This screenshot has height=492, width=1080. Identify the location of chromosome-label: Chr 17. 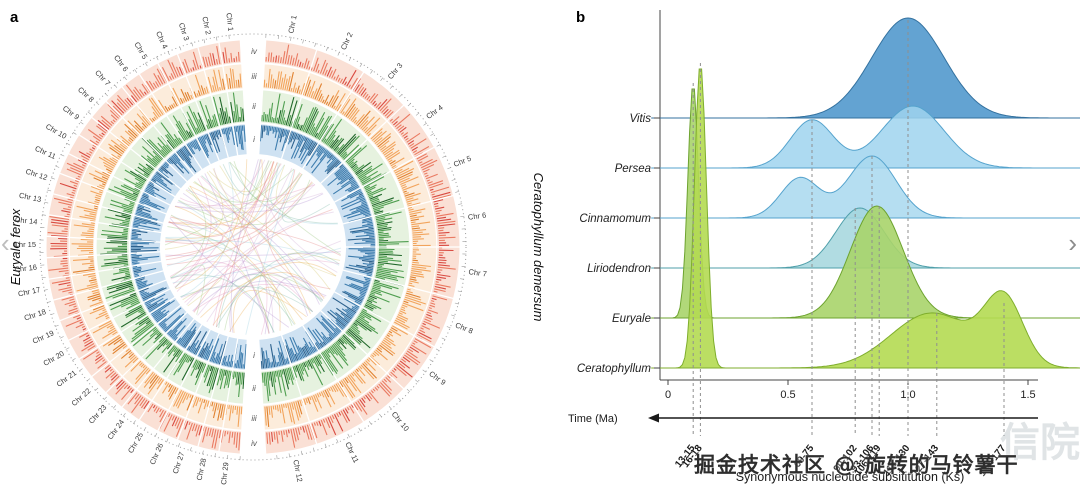
(29, 291).